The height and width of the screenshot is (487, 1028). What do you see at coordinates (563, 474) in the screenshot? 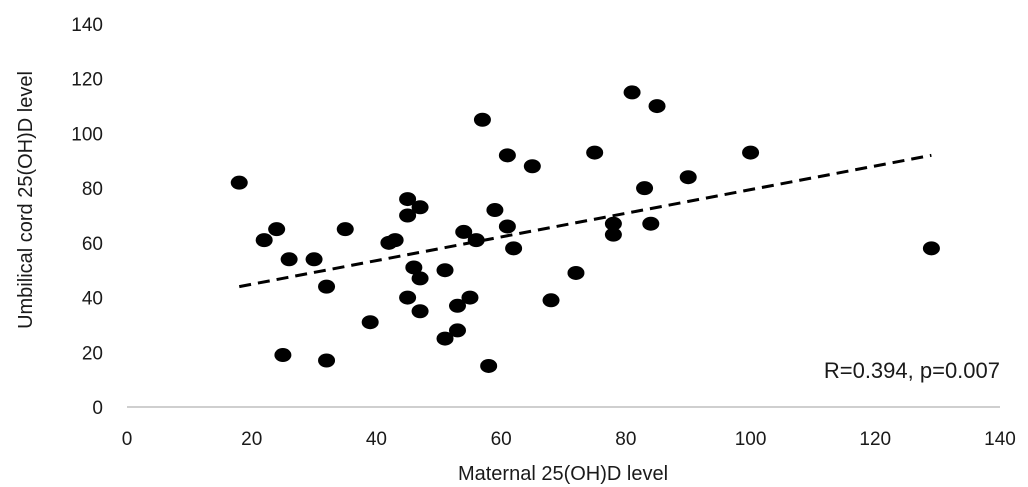
I see `x-axis-title: Maternal 25(OH)D level` at bounding box center [563, 474].